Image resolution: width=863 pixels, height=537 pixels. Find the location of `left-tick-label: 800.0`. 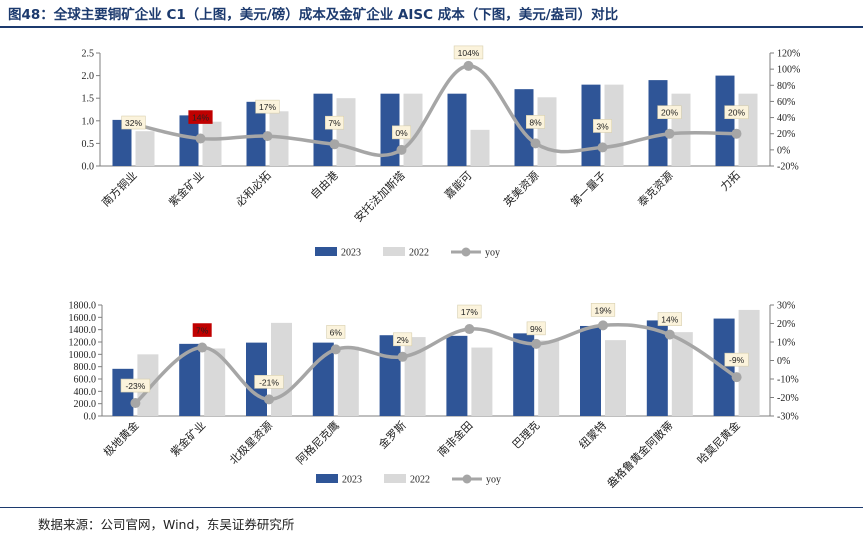

left-tick-label: 800.0 is located at coordinates (85, 367).